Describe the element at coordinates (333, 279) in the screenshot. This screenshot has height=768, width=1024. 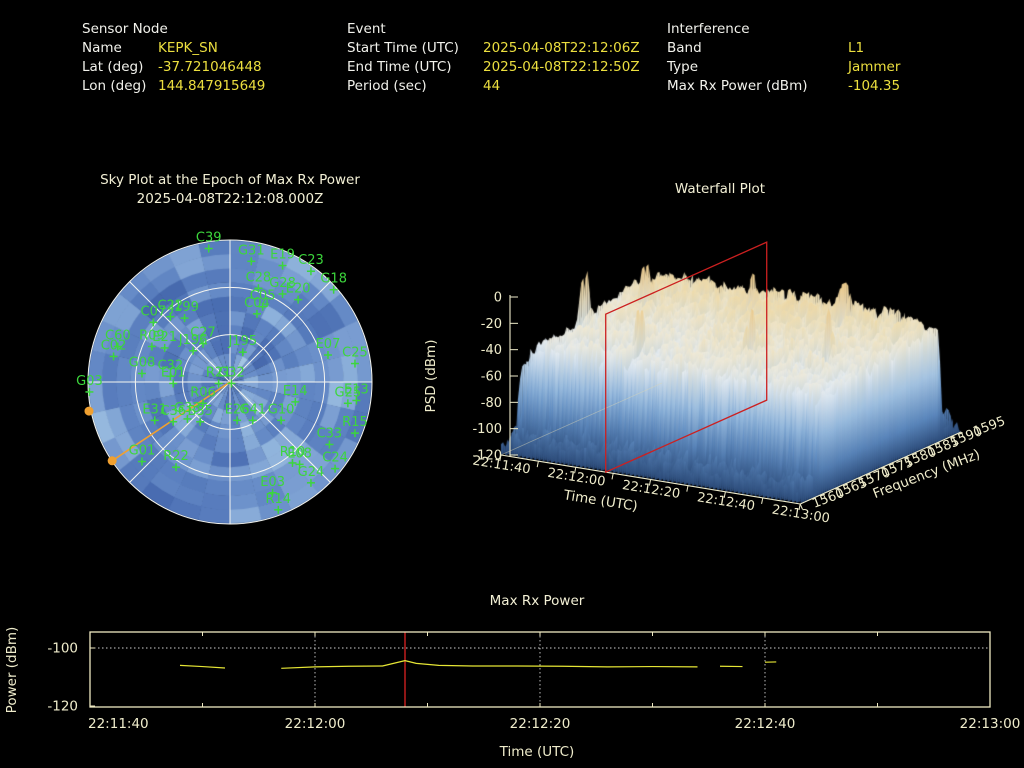
I see `satellite-label: G18` at that location.